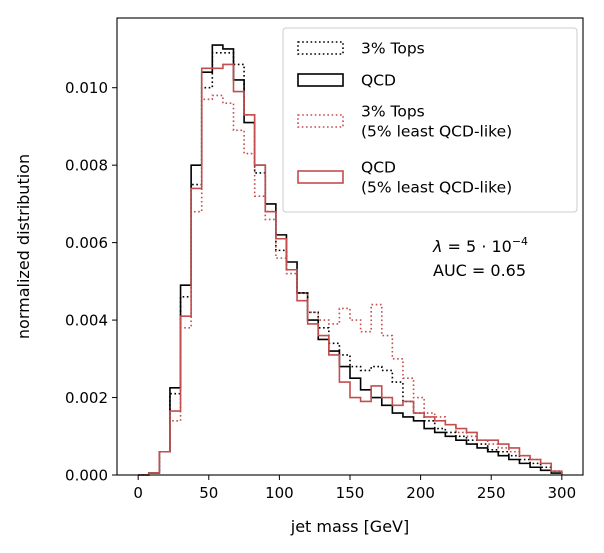  Describe the element at coordinates (208, 493) in the screenshot. I see `x-tick-label: 50` at that location.